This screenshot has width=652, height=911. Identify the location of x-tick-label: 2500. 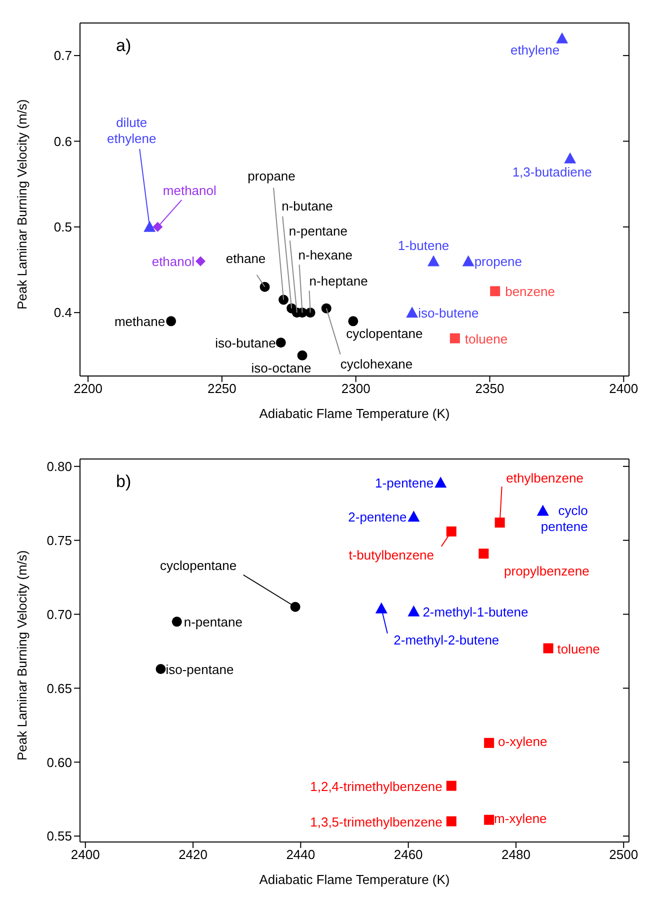
(623, 854).